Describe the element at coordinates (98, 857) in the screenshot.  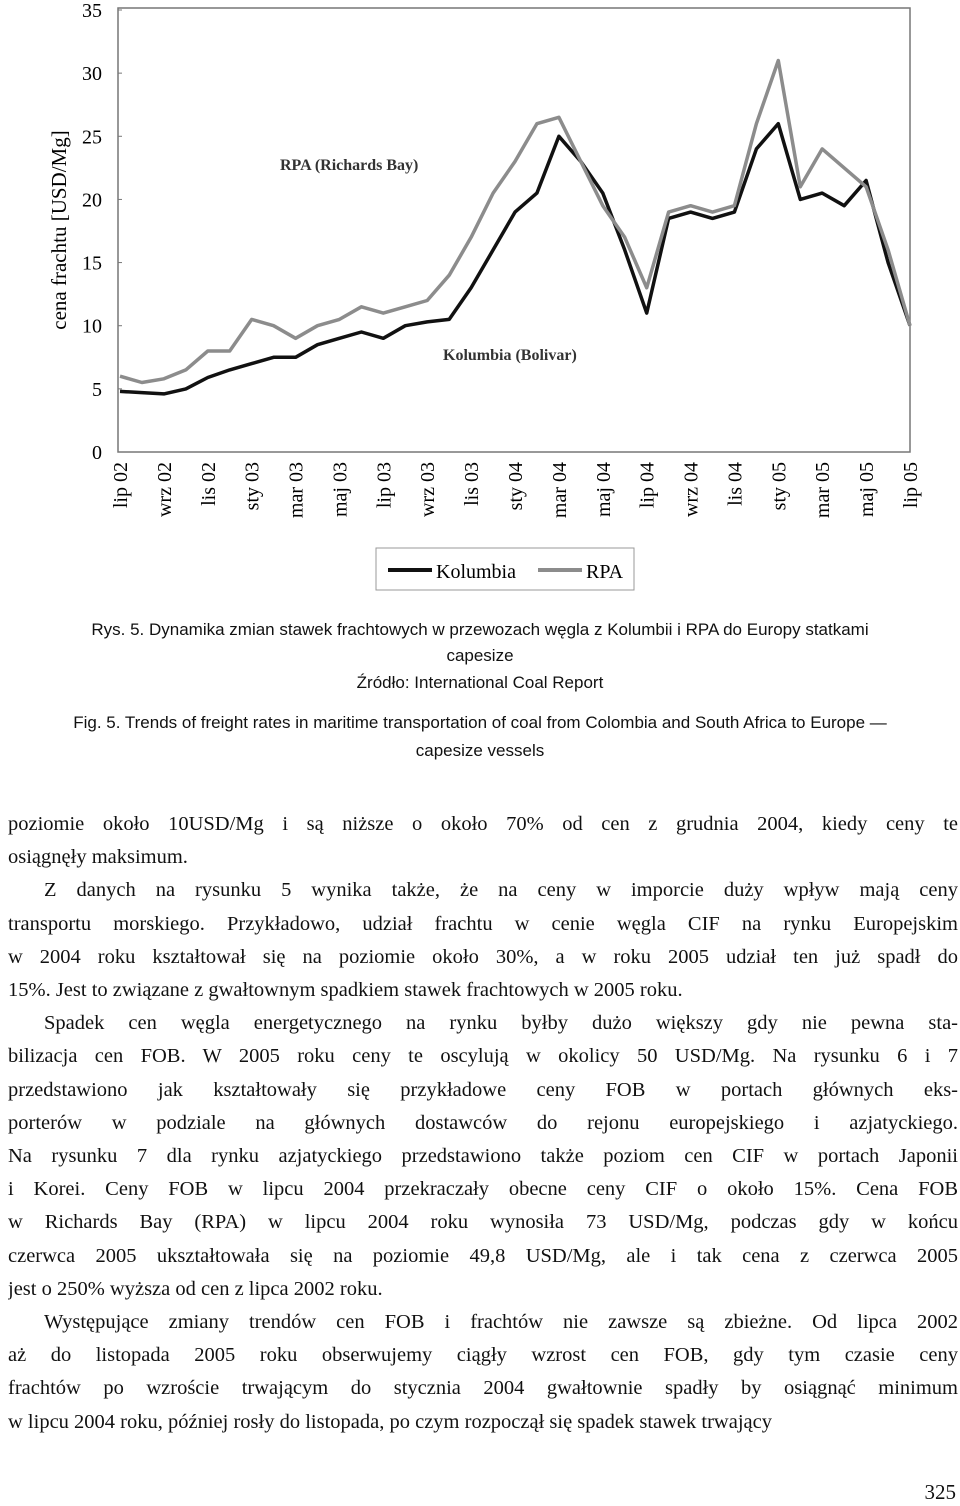
I see `text-line: osiągnęły maksimum.` at that location.